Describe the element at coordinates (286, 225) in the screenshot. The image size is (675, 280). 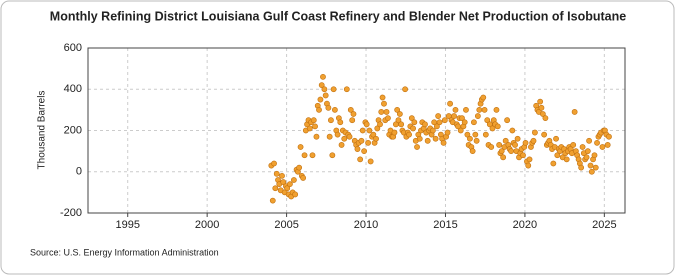
I see `x-tick-label: 2005` at that location.